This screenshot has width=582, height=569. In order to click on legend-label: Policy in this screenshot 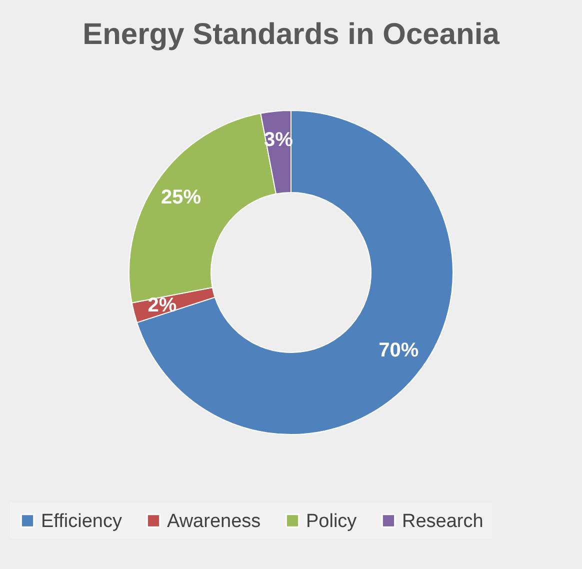, I will do `click(332, 521)`.